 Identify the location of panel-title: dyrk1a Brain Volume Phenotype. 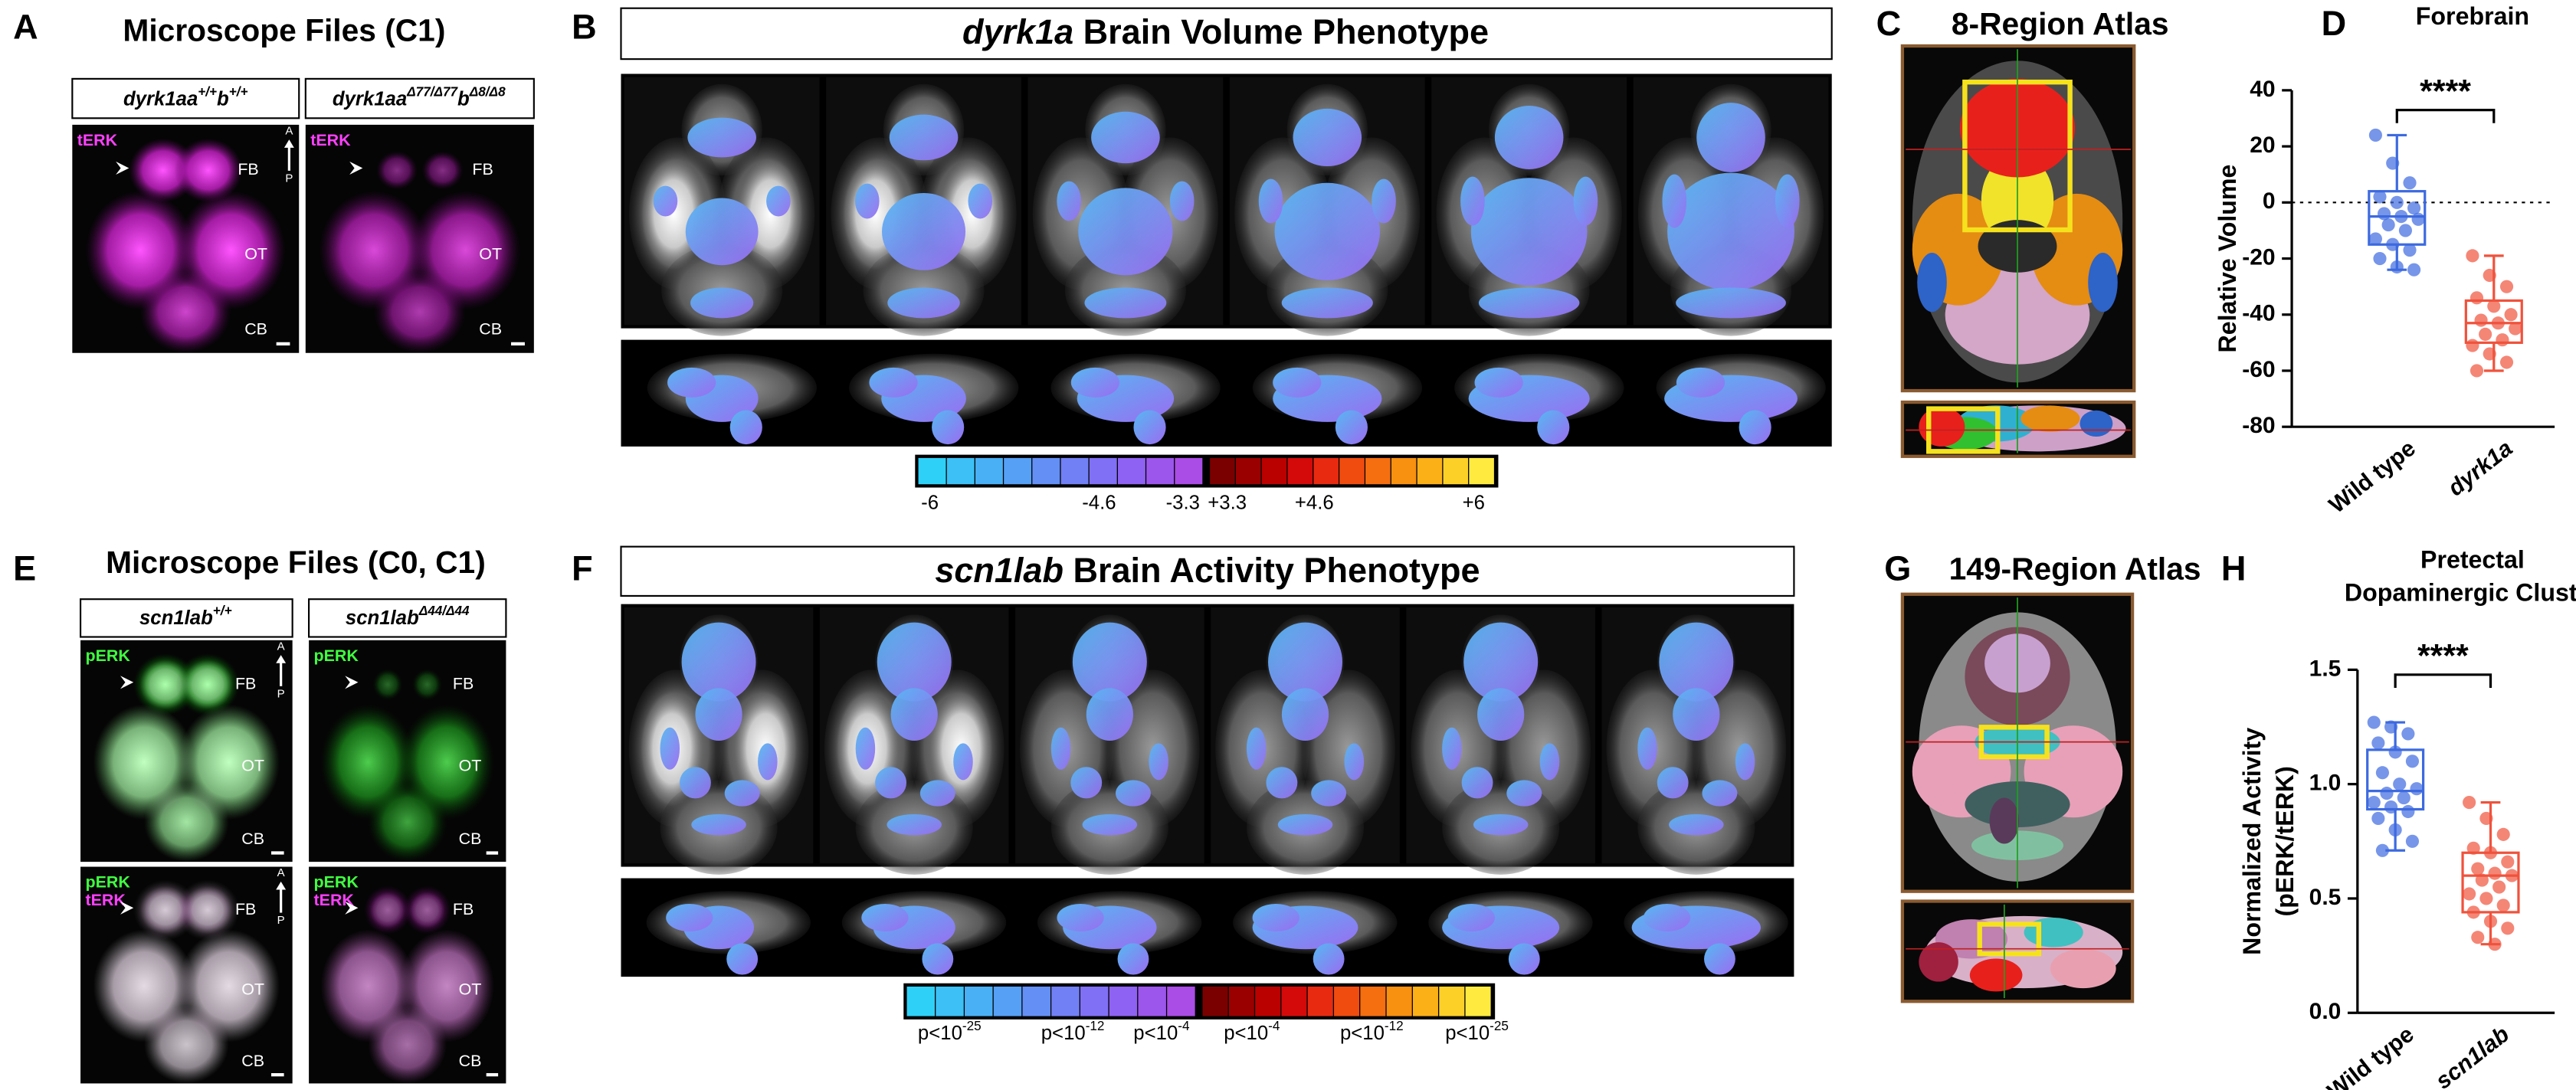
(1225, 32).